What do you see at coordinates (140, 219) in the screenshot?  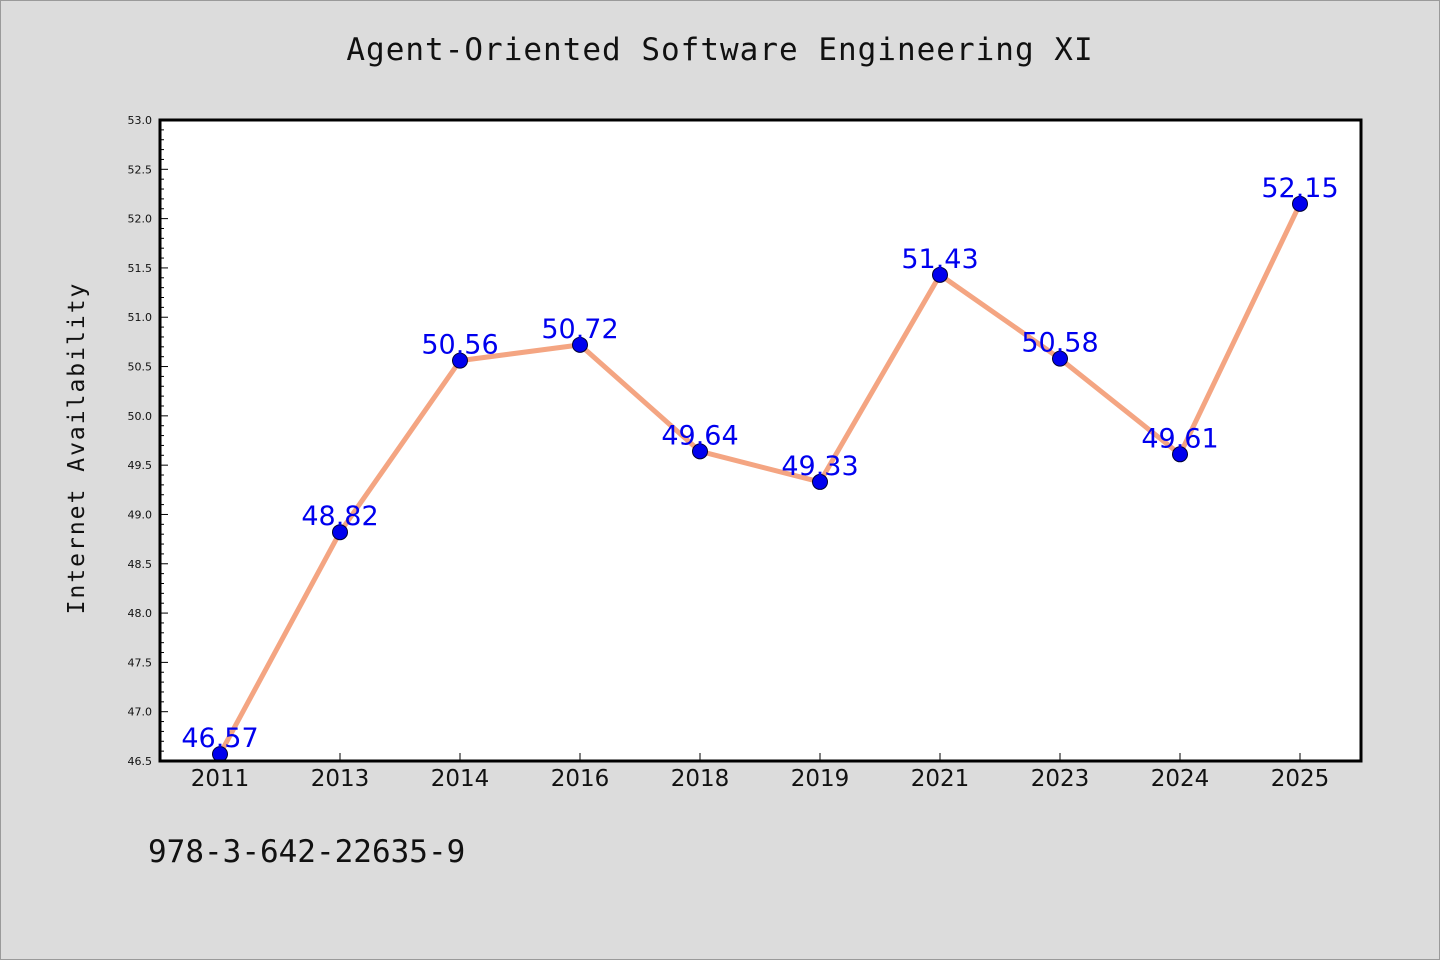 I see `y-tick-label: 52.0` at bounding box center [140, 219].